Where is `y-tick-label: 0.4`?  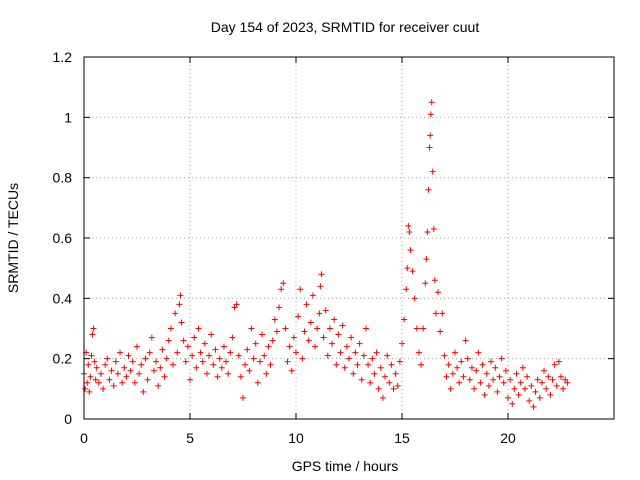 y-tick-label: 0.4 is located at coordinates (63, 298).